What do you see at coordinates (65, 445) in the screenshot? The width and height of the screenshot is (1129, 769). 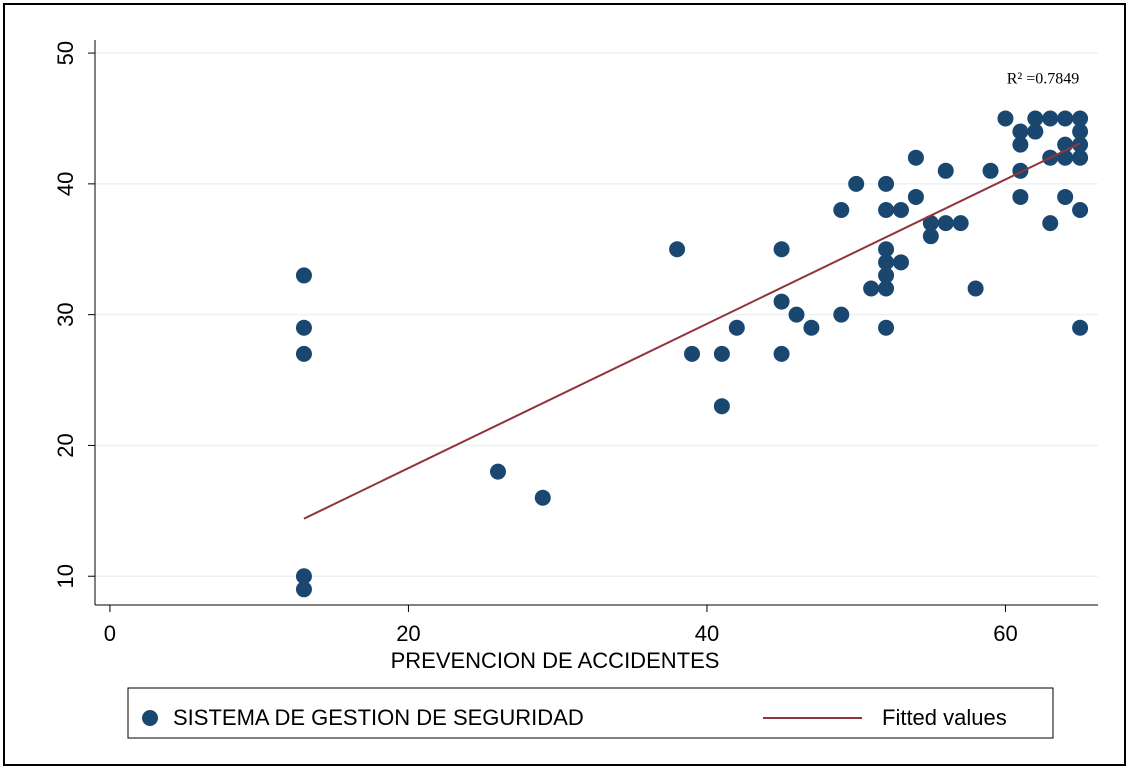 I see `y-tick-label: 20` at bounding box center [65, 445].